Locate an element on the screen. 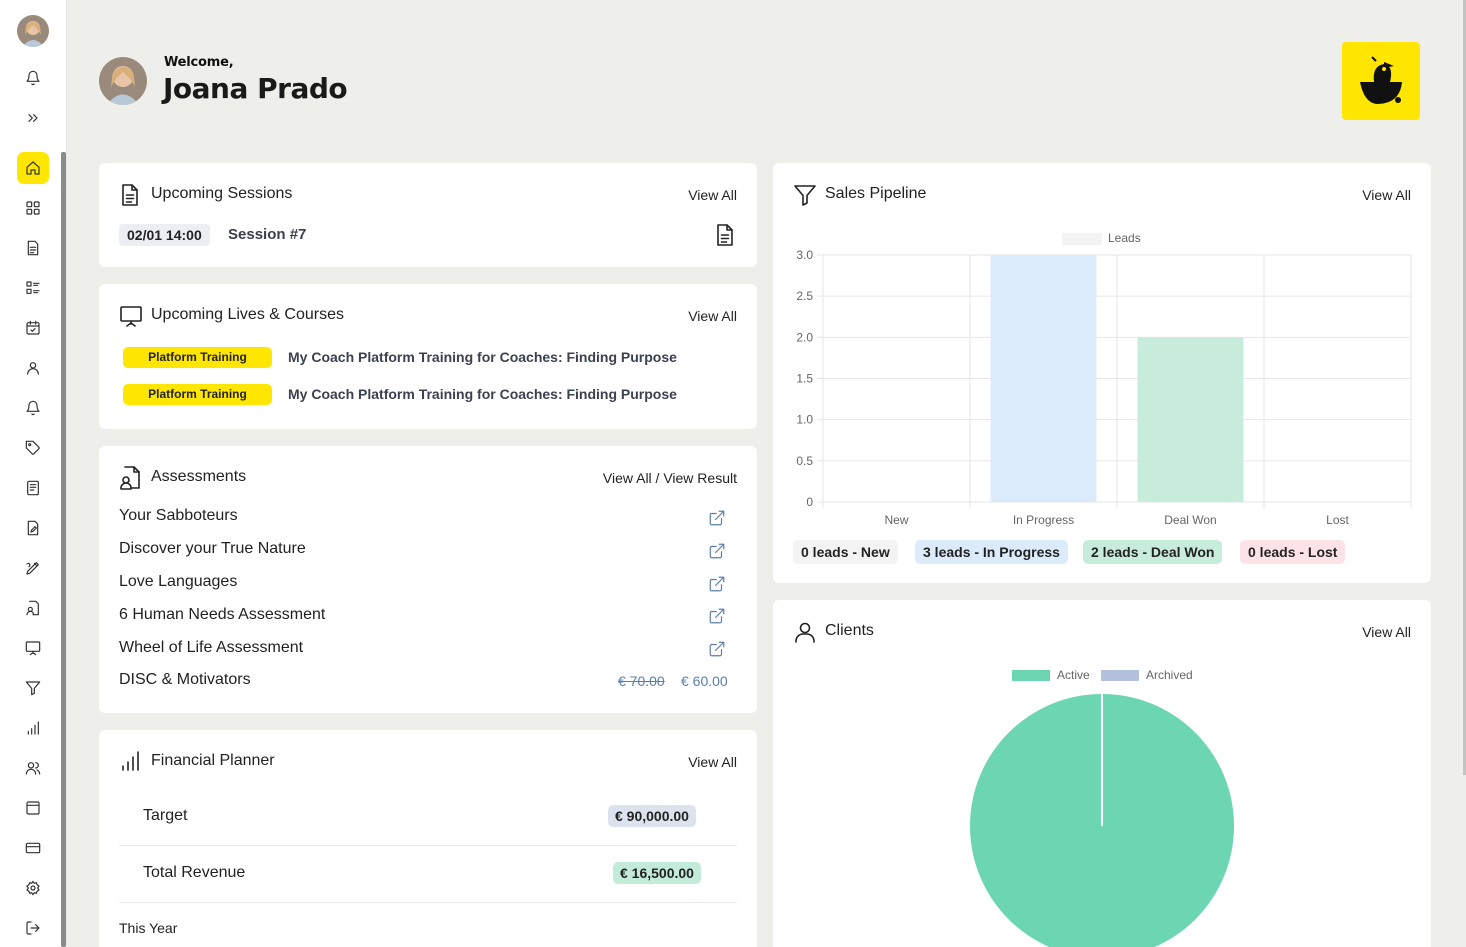 This screenshot has height=947, width=1466. session-notes-icon is located at coordinates (725, 237).